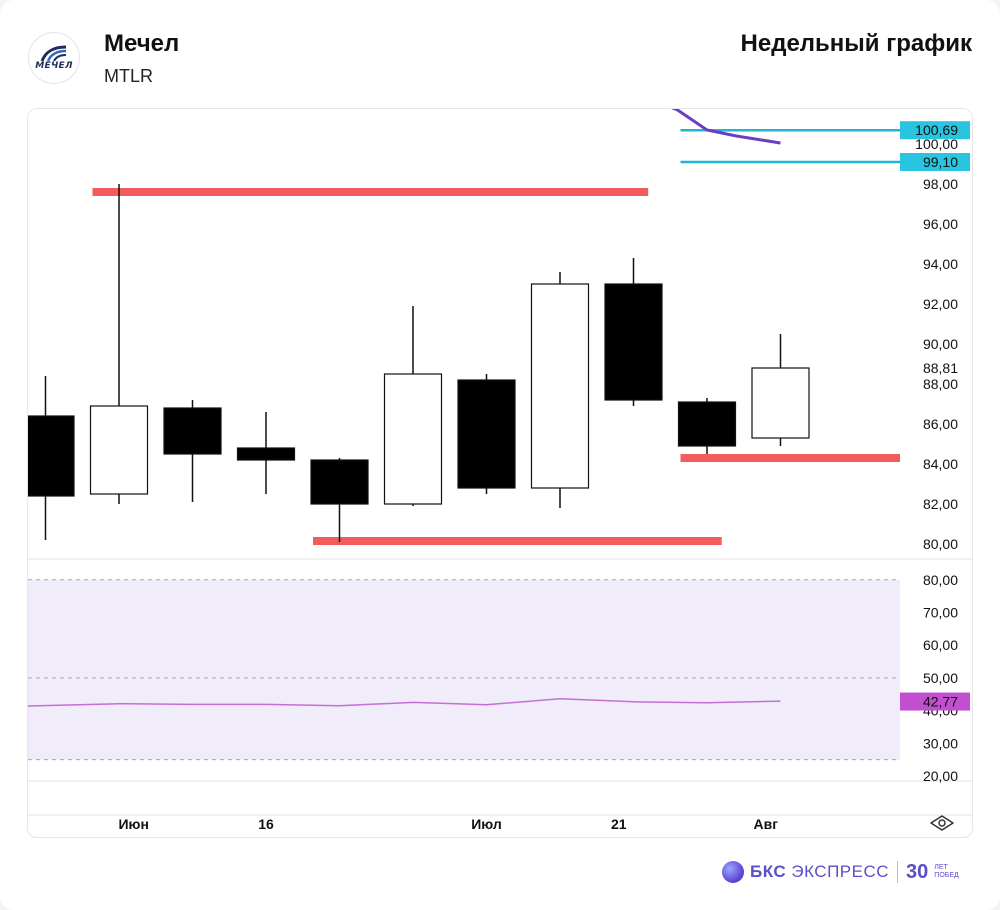 This screenshot has width=1000, height=910. I want to click on eye-pupil, so click(942, 823).